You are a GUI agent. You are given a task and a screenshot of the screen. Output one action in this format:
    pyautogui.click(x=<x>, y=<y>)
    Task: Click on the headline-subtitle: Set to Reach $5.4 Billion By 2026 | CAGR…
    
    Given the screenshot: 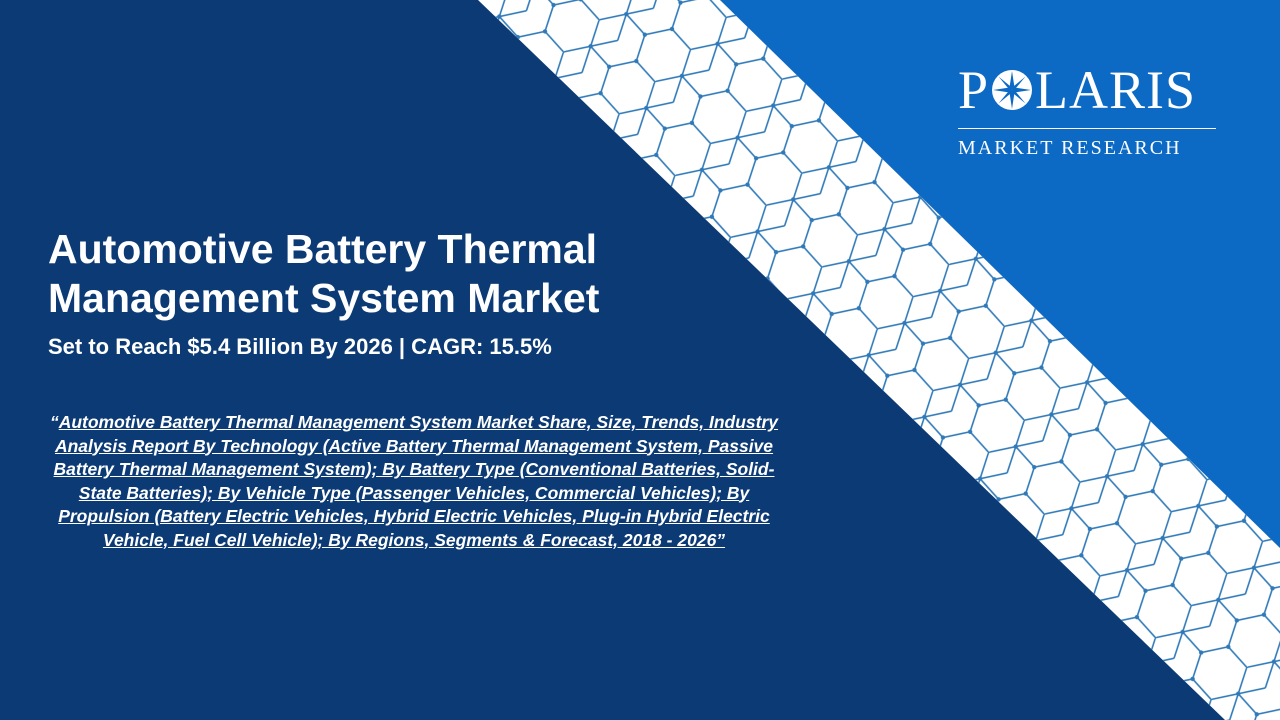 What is the action you would take?
    pyautogui.click(x=300, y=346)
    